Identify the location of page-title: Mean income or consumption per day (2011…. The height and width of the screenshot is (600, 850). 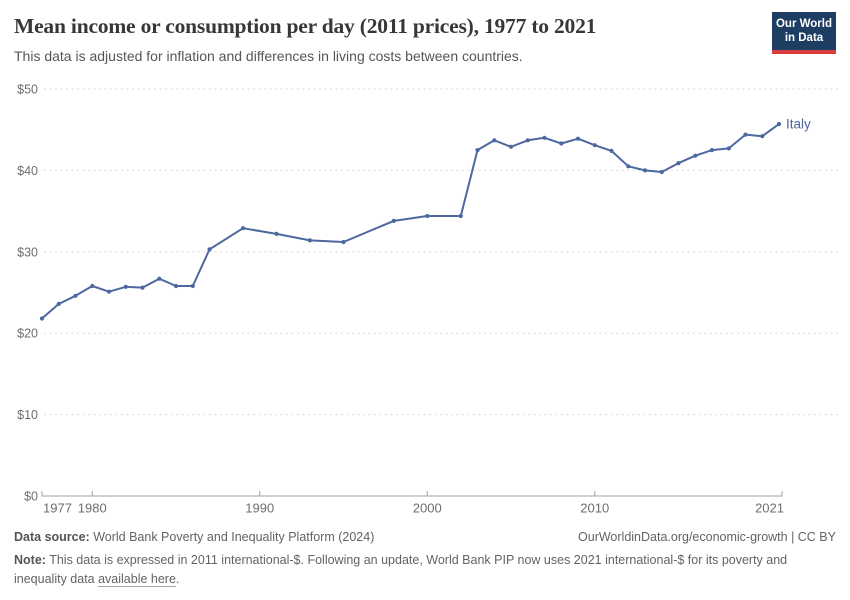
(305, 26).